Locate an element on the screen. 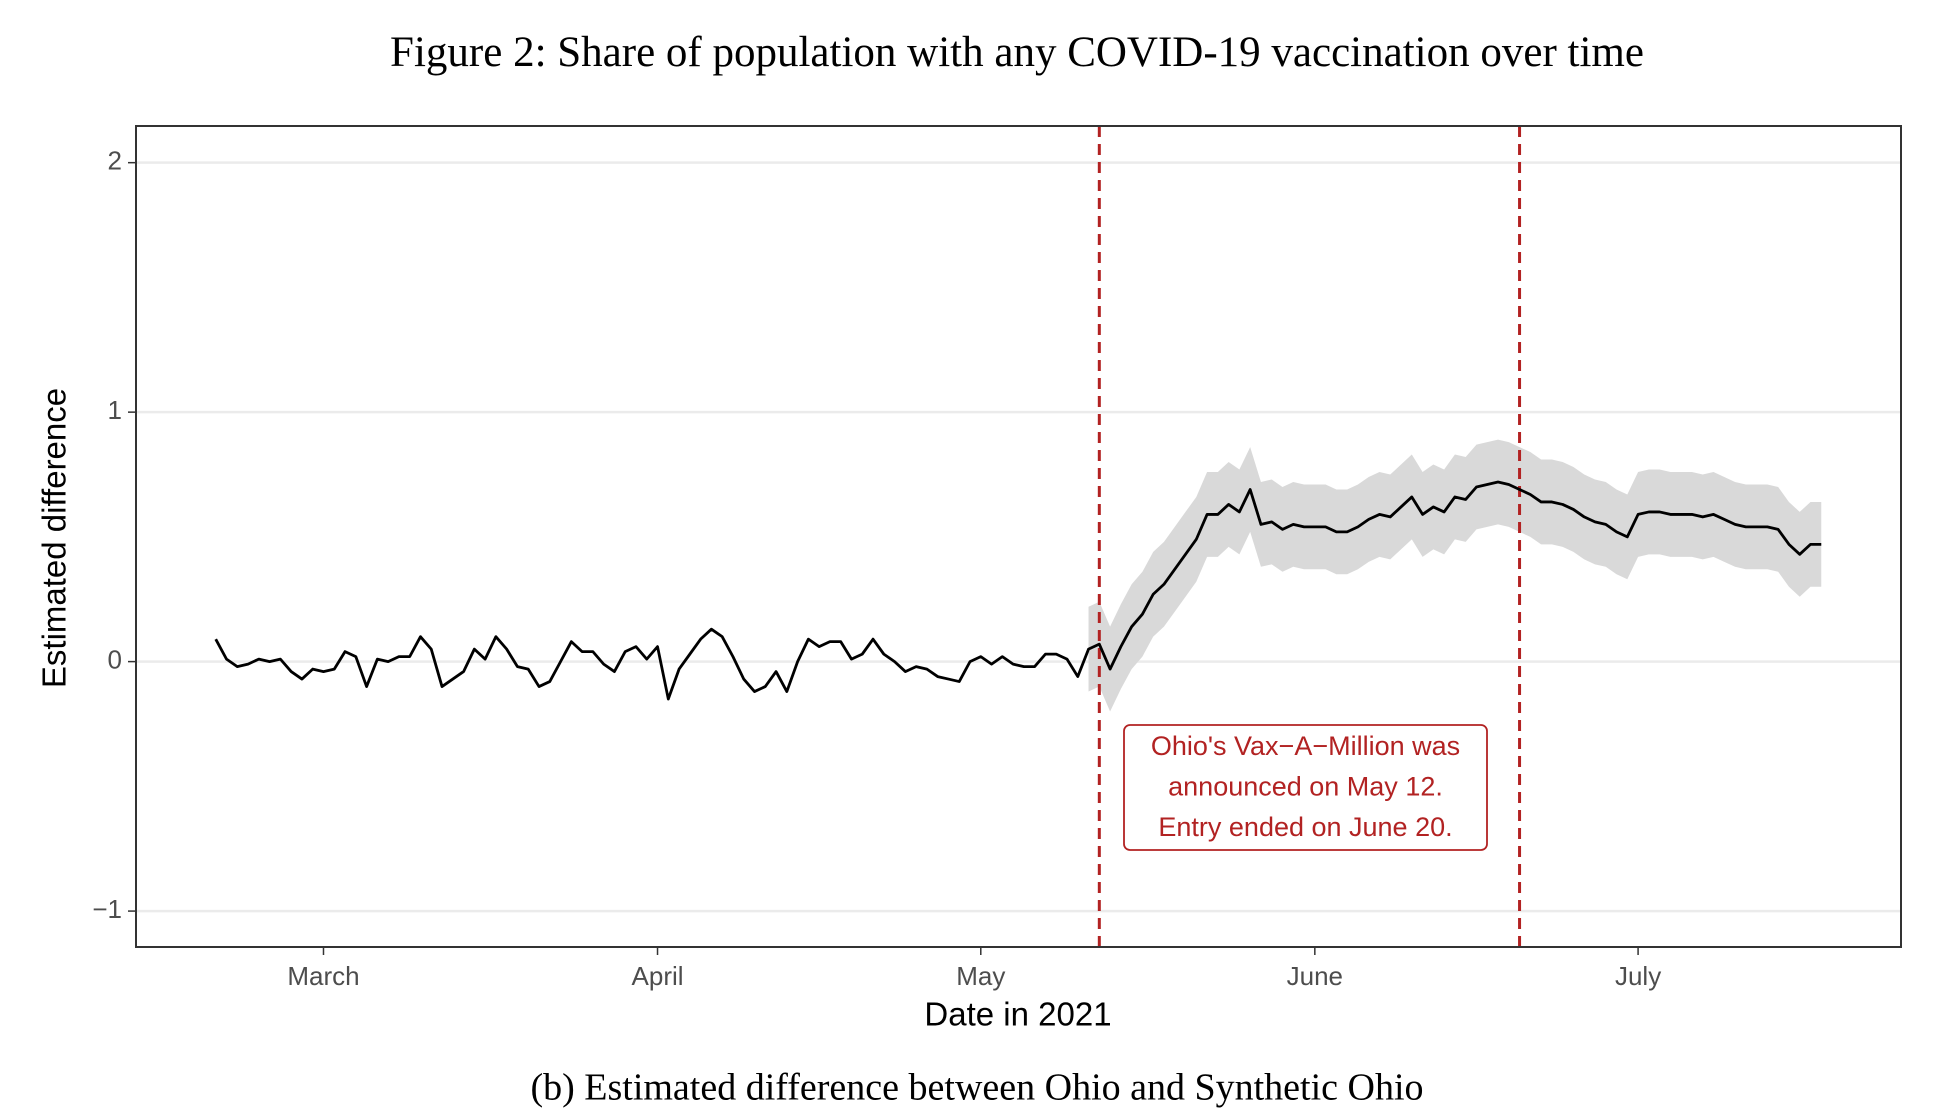 This screenshot has height=1117, width=1955. annotation-text: Ohio's Vax−A−Million was is located at coordinates (1305, 746).